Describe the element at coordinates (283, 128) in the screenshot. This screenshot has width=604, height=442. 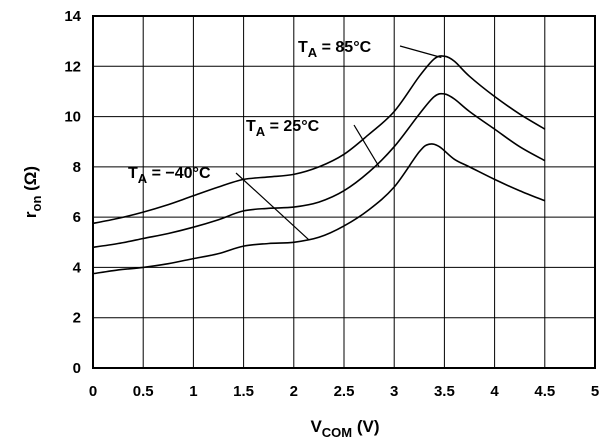
I see `annotation-25c-label: TA = 25°C` at that location.